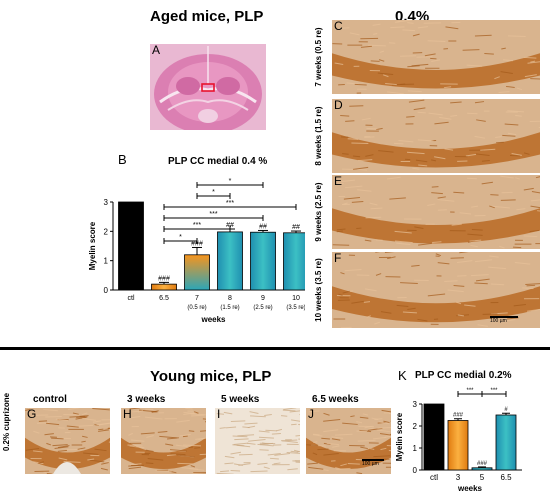  Describe the element at coordinates (436, 290) in the screenshot. I see `micrograph-f: F` at that location.